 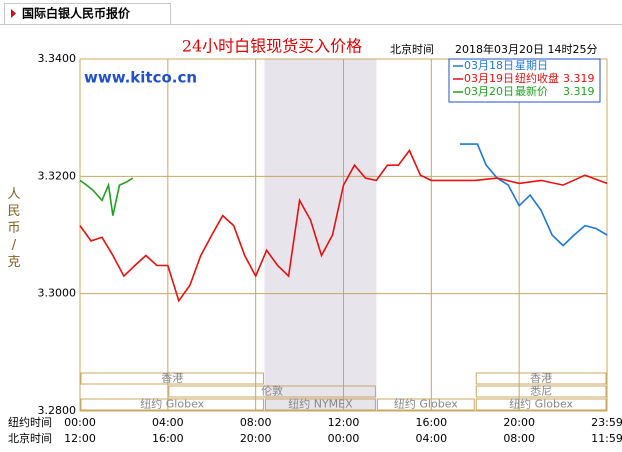 What do you see at coordinates (526, 49) in the screenshot?
I see `timestamp: 2018年03月20日 14时25分` at bounding box center [526, 49].